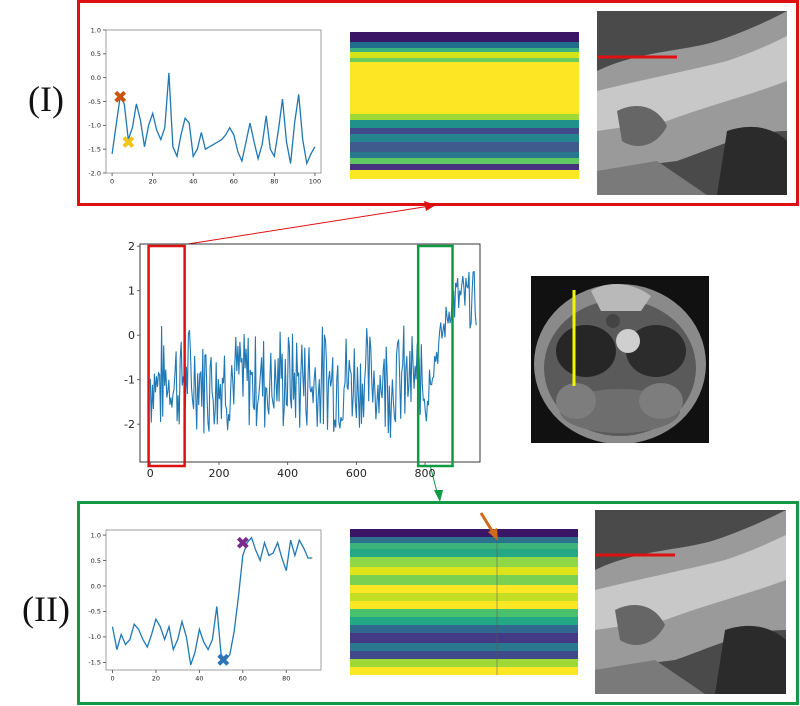 This screenshot has width=800, height=706. What do you see at coordinates (620, 359) in the screenshot?
I see `axial-mri-image` at bounding box center [620, 359].